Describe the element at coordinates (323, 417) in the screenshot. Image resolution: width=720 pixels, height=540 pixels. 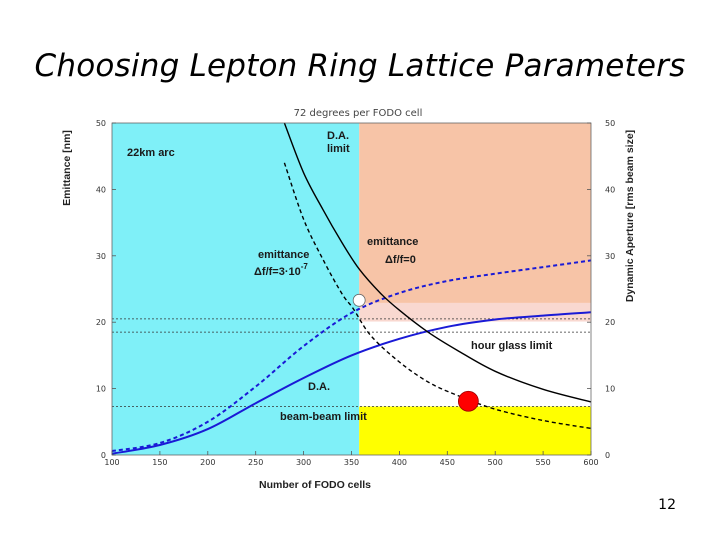
I see `annotation-beam-beam-limit: beam-beam limit` at that location.